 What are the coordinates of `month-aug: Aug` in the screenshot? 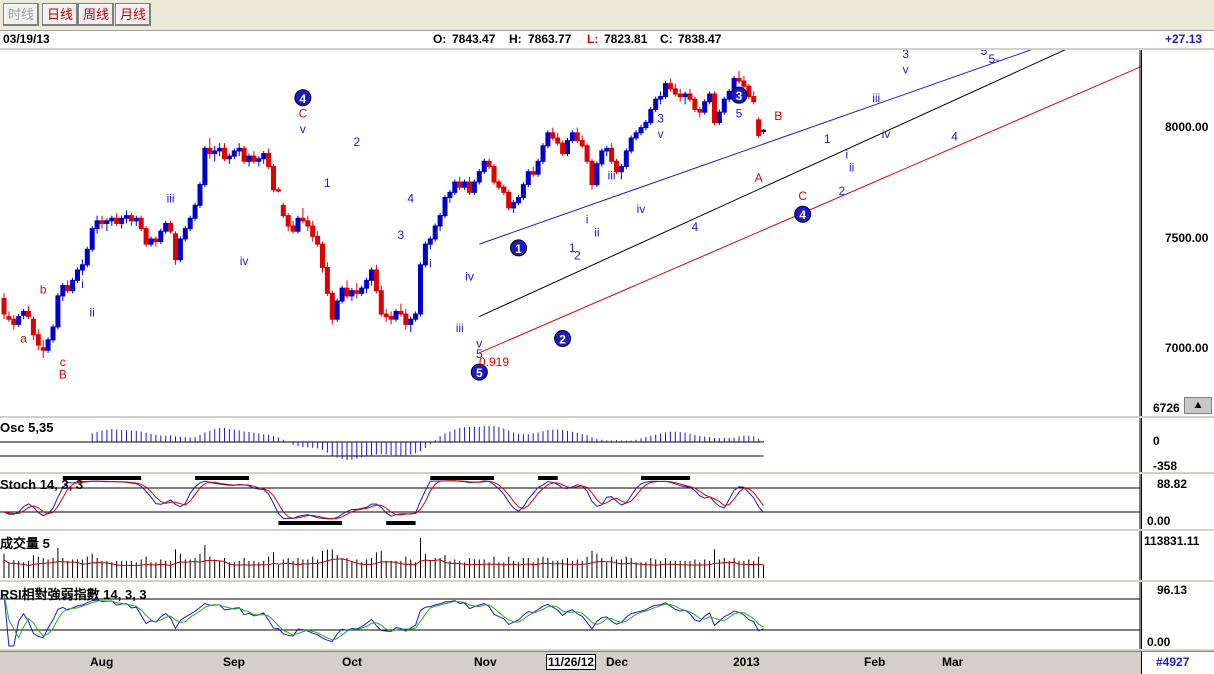 It's located at (102, 662).